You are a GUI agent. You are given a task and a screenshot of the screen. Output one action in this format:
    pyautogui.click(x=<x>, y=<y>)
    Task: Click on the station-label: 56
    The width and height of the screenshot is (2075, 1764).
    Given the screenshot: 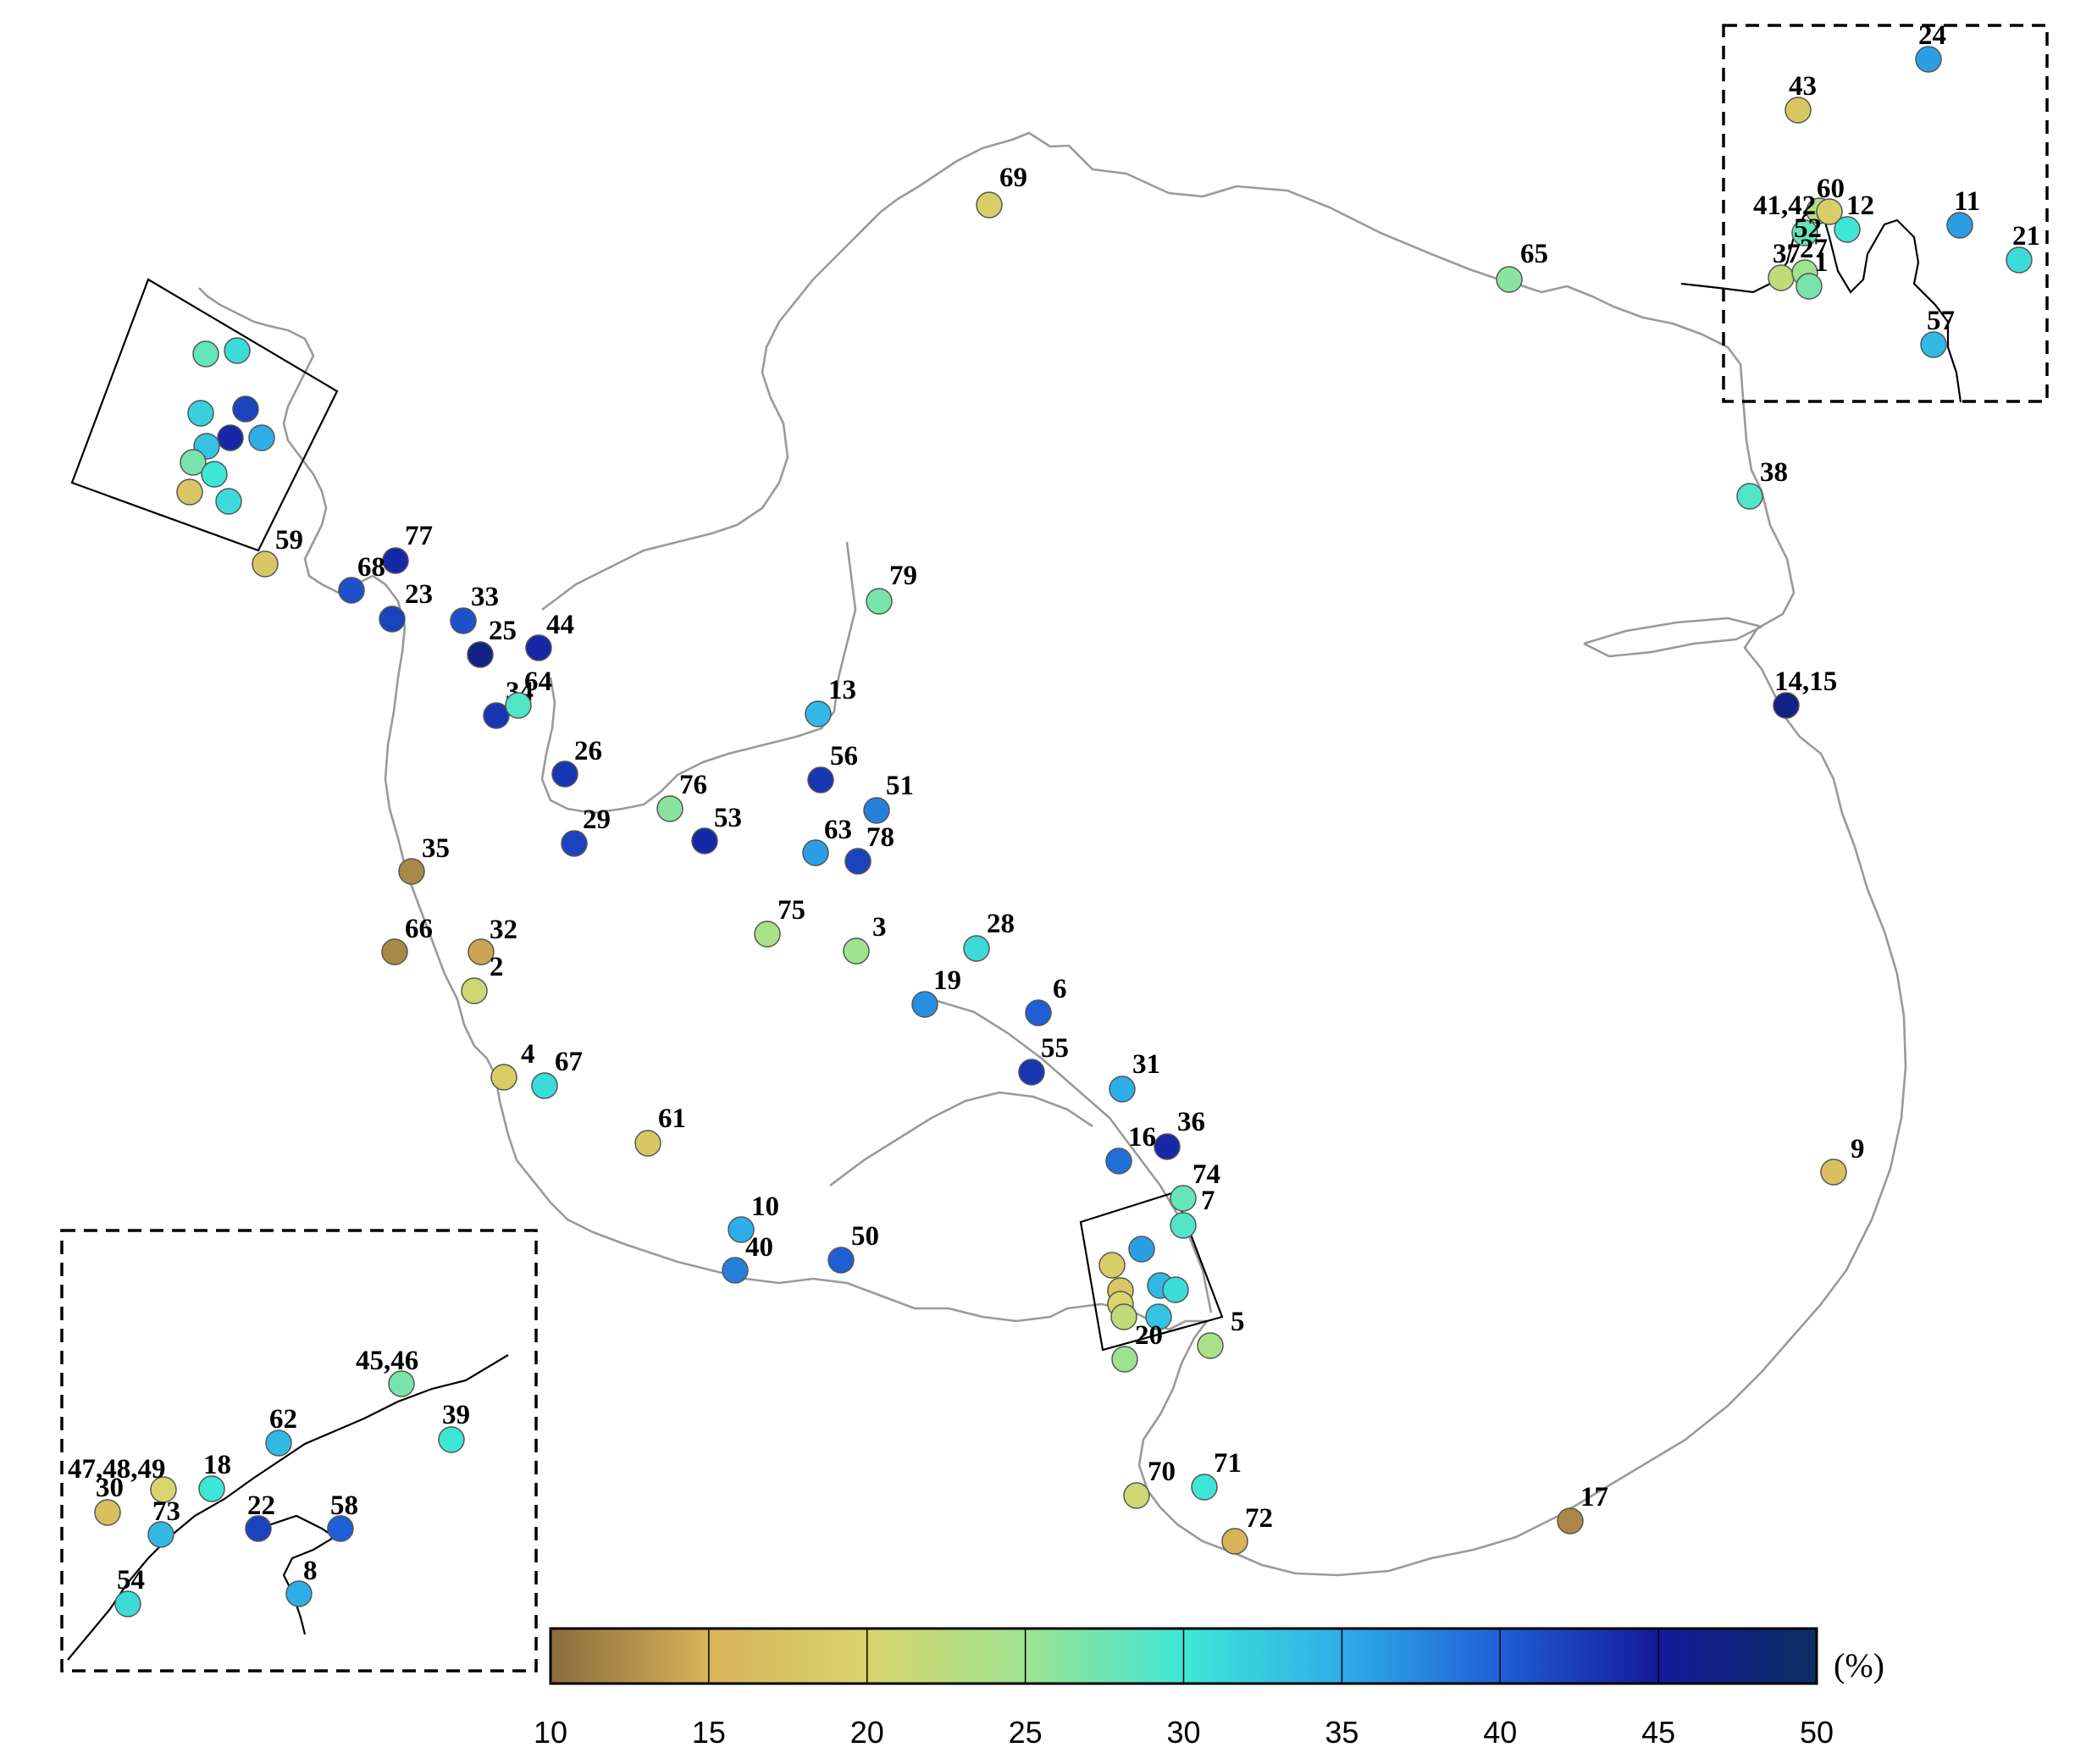 What is the action you would take?
    pyautogui.click(x=844, y=756)
    